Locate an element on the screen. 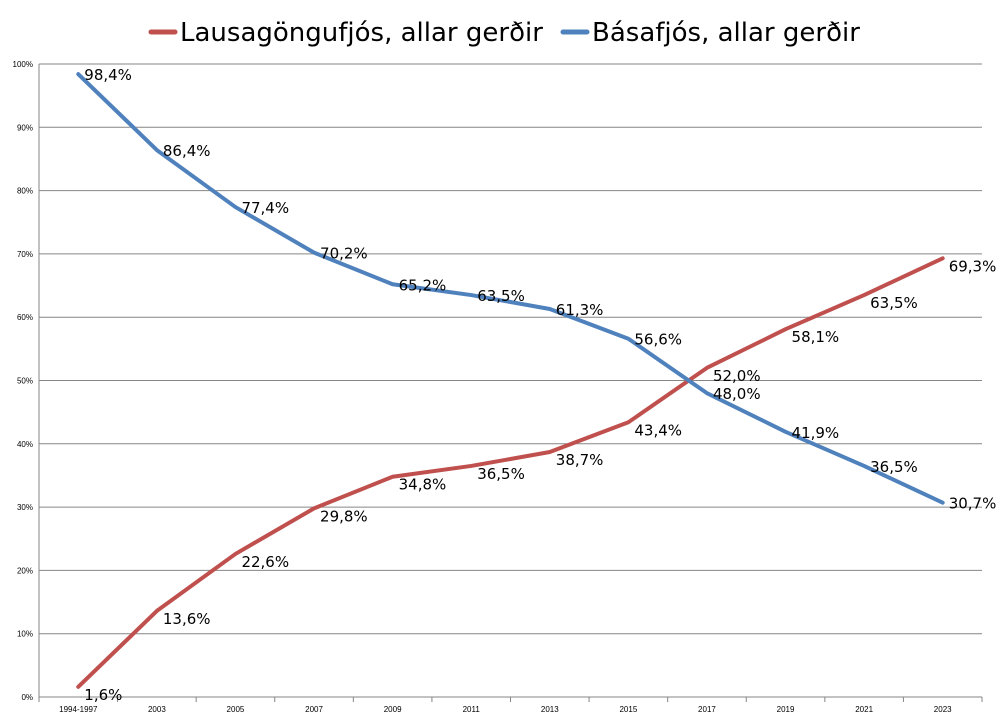 This screenshot has width=997, height=726. x-tick-label: 2009 is located at coordinates (393, 709).